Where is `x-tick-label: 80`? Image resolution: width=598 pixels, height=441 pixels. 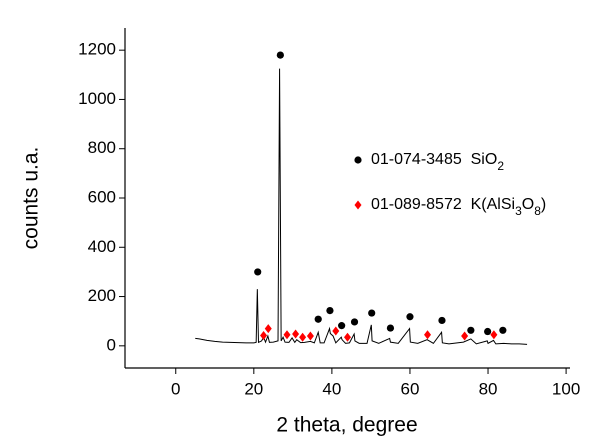
x-tick-label: 80 is located at coordinates (488, 388).